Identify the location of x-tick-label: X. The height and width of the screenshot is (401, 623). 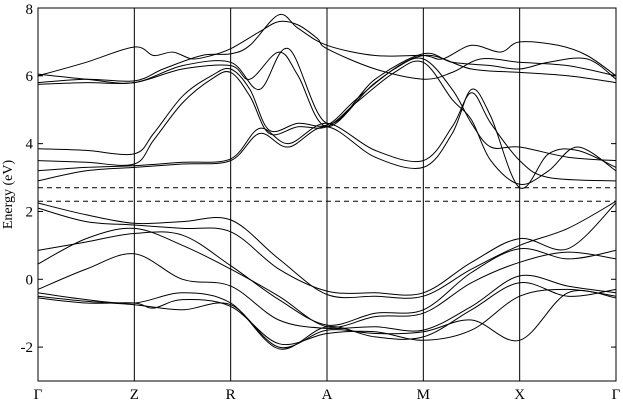
(519, 394).